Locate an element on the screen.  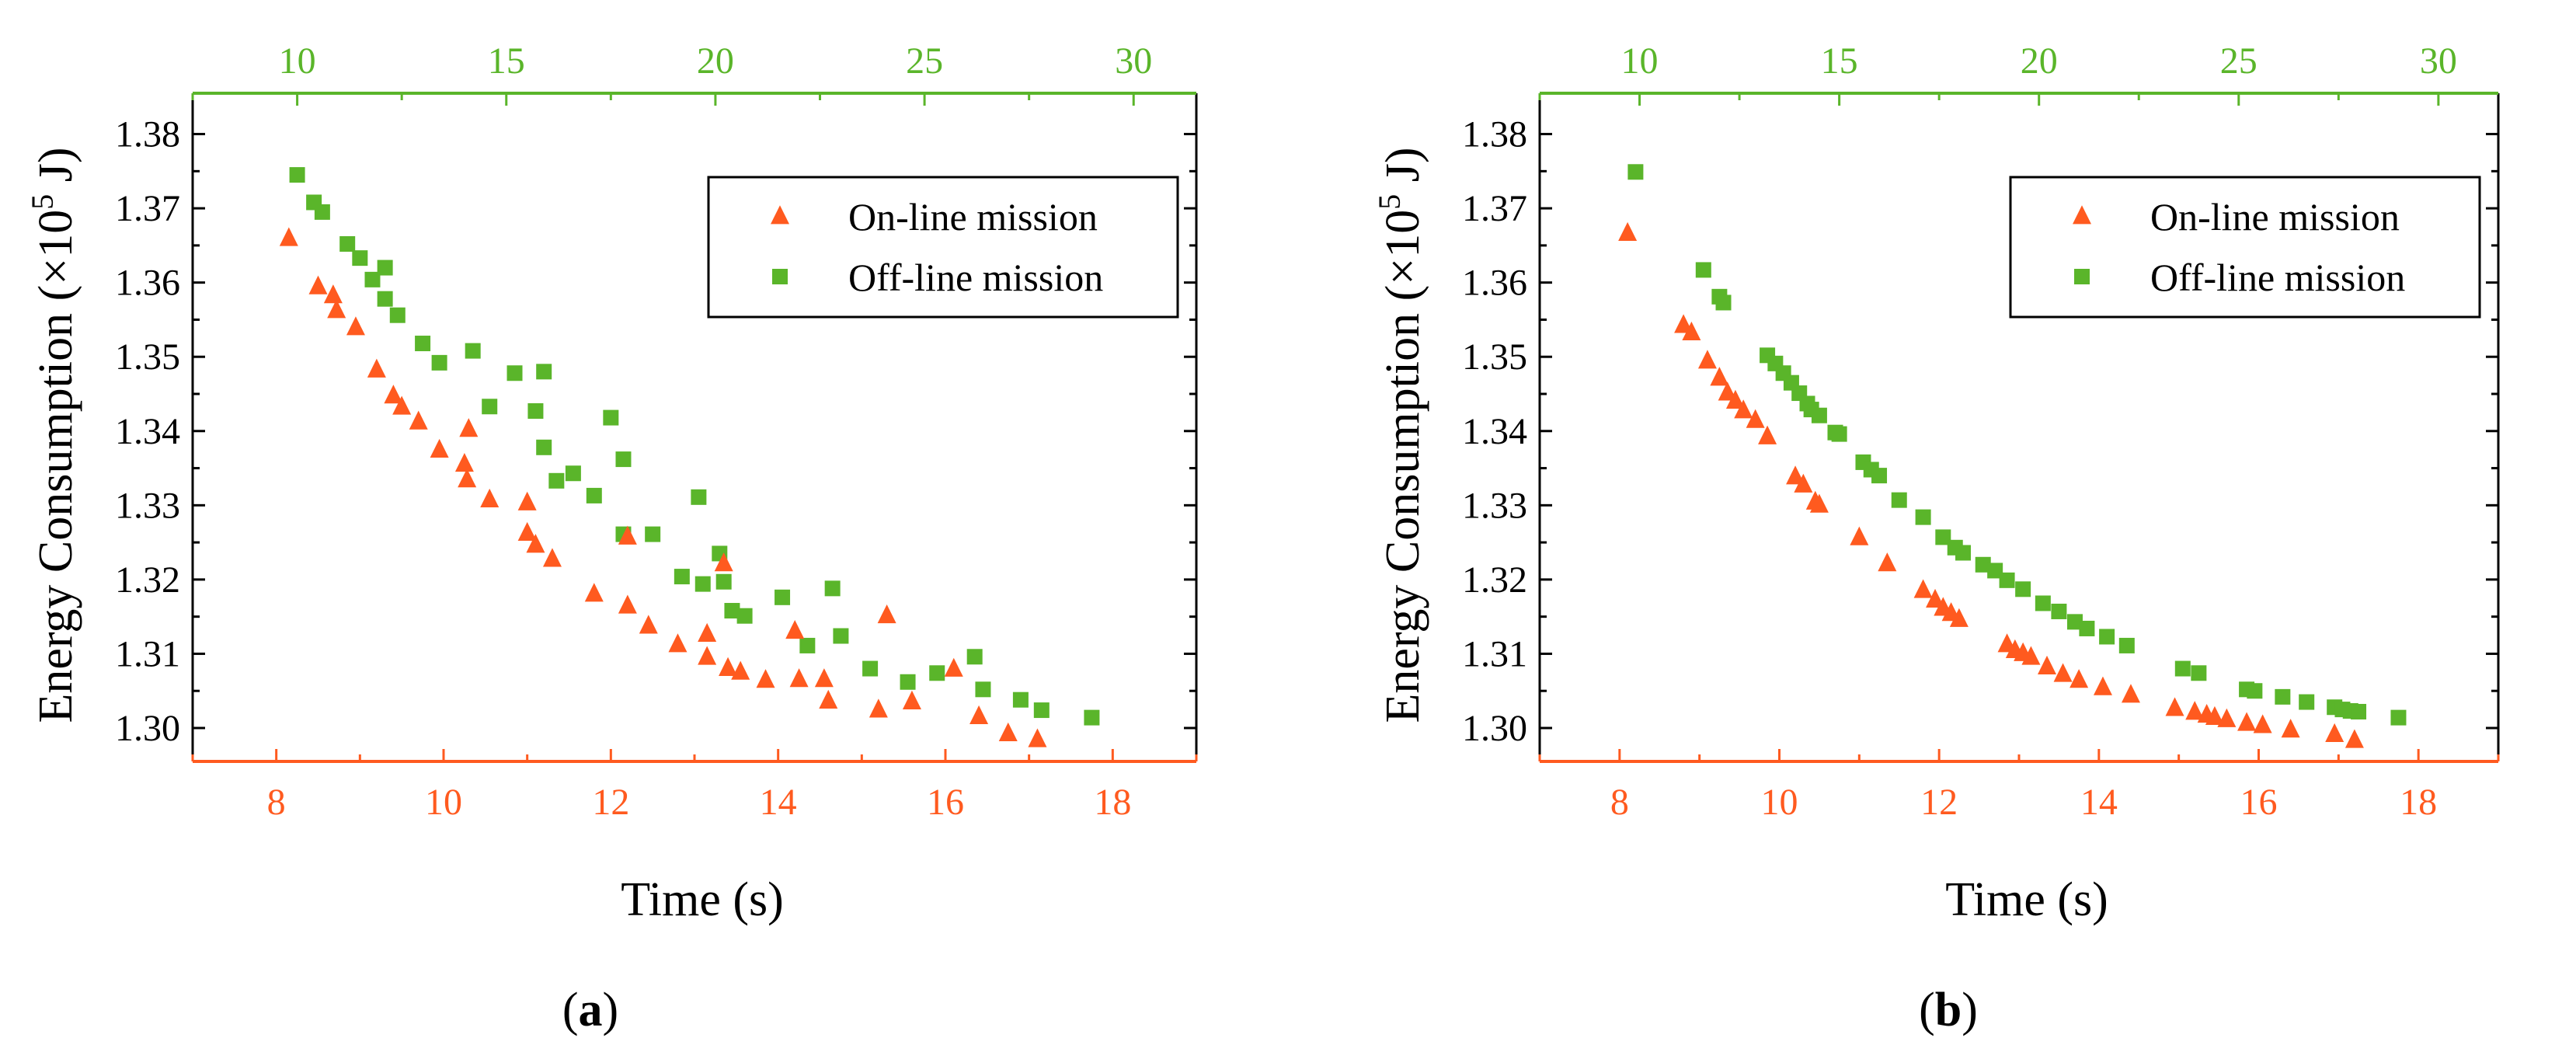
x-tick-label: 10 is located at coordinates (443, 803).